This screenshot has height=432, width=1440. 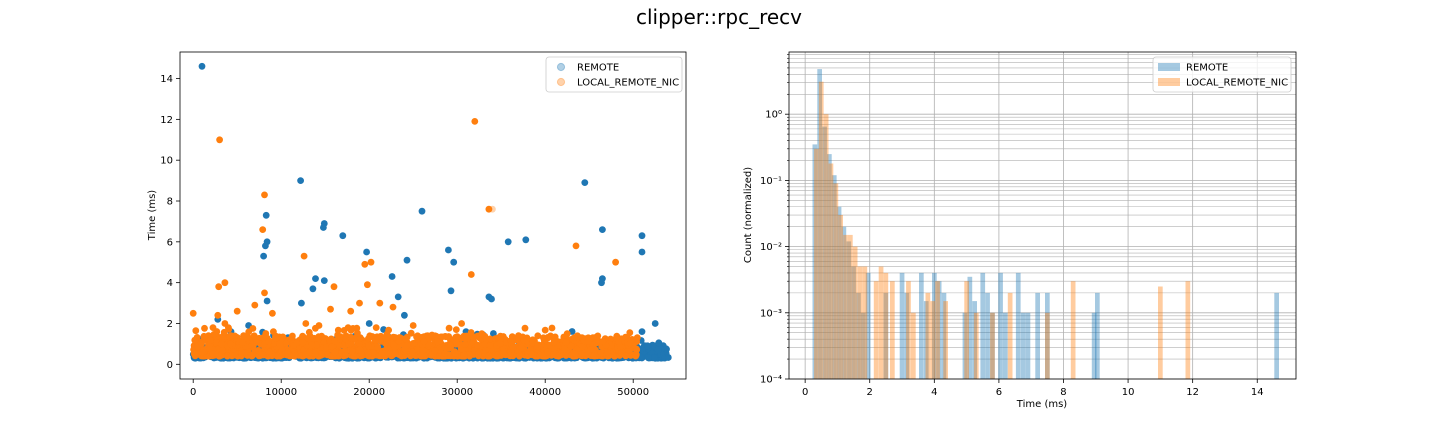 I want to click on scatter-y-tick-label: 0, so click(x=170, y=365).